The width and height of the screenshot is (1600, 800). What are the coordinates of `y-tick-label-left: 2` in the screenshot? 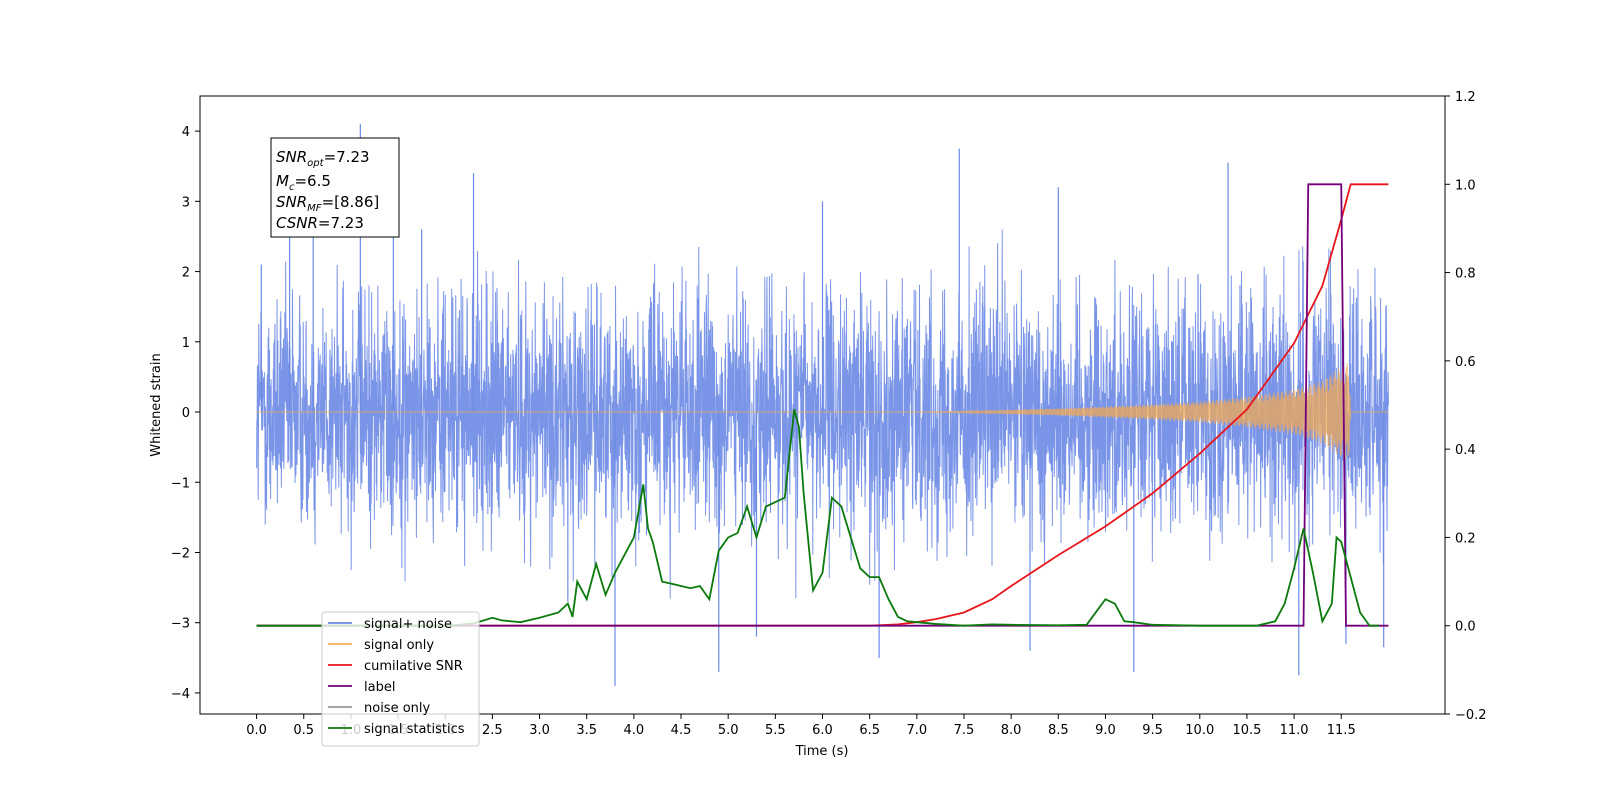 It's located at (186, 273).